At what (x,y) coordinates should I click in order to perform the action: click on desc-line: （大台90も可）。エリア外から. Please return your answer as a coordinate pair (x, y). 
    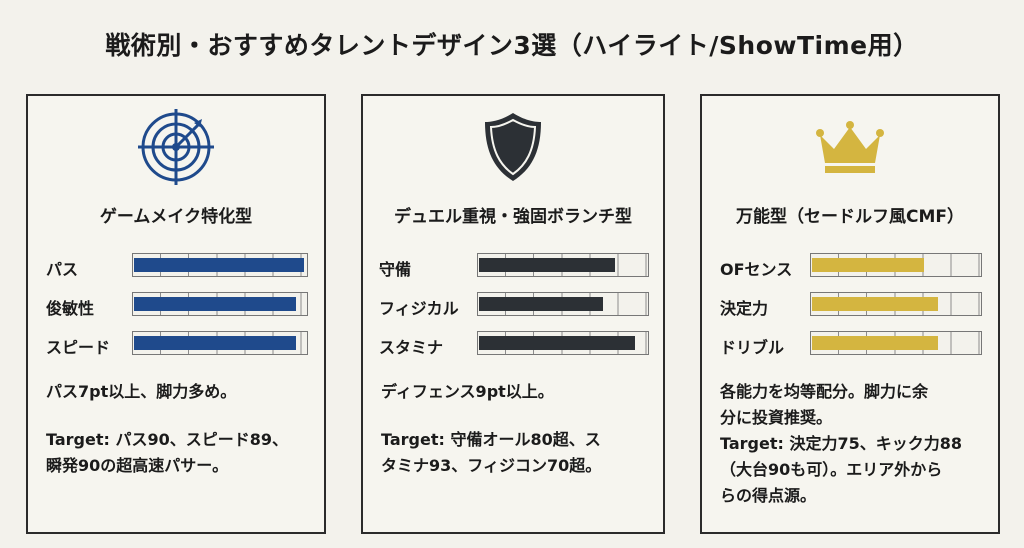
    Looking at the image, I should click on (831, 469).